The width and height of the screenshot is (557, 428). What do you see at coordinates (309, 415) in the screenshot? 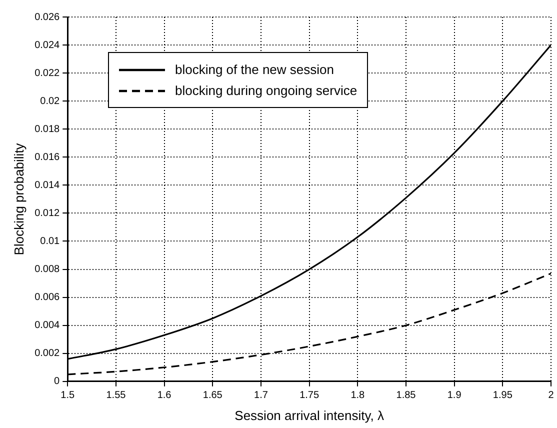
I see `x-axis-title: Session arrival intensity, λ` at bounding box center [309, 415].